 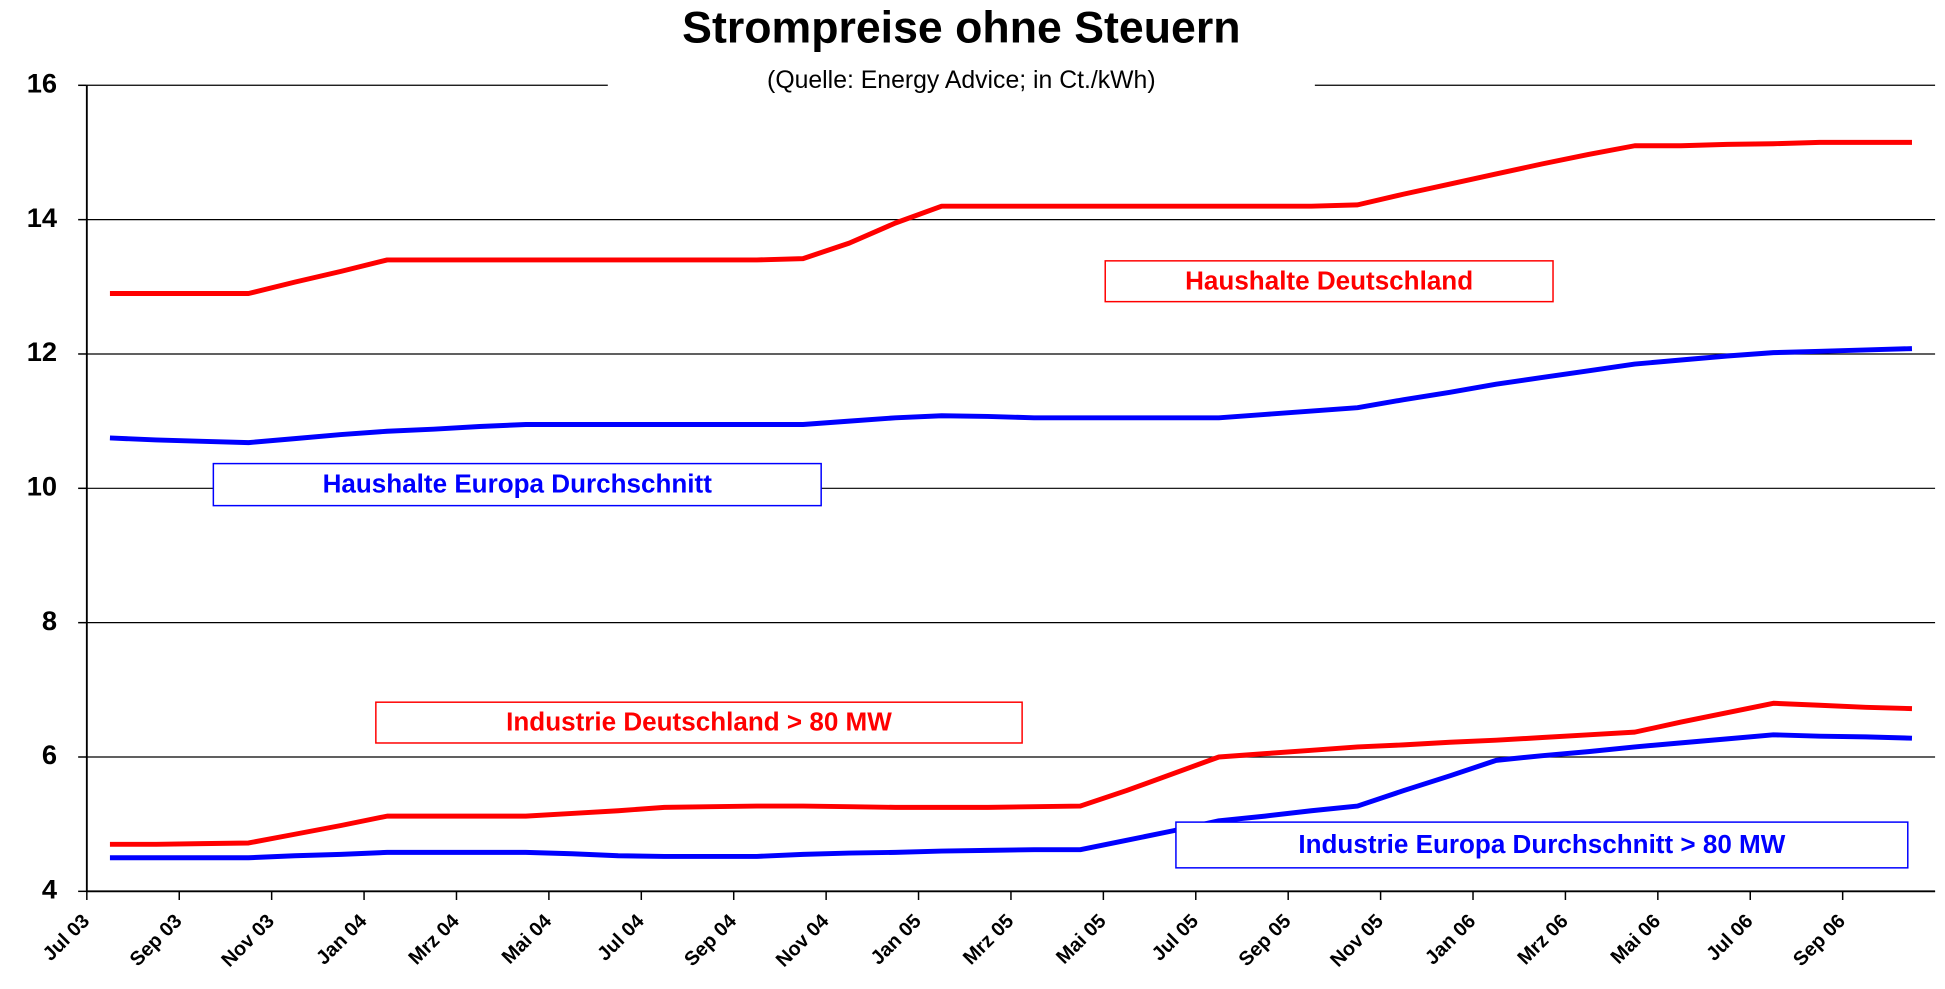 I want to click on chart-subtitle: (Quelle: Energy Advice; in Ct./kWh), so click(x=961, y=80).